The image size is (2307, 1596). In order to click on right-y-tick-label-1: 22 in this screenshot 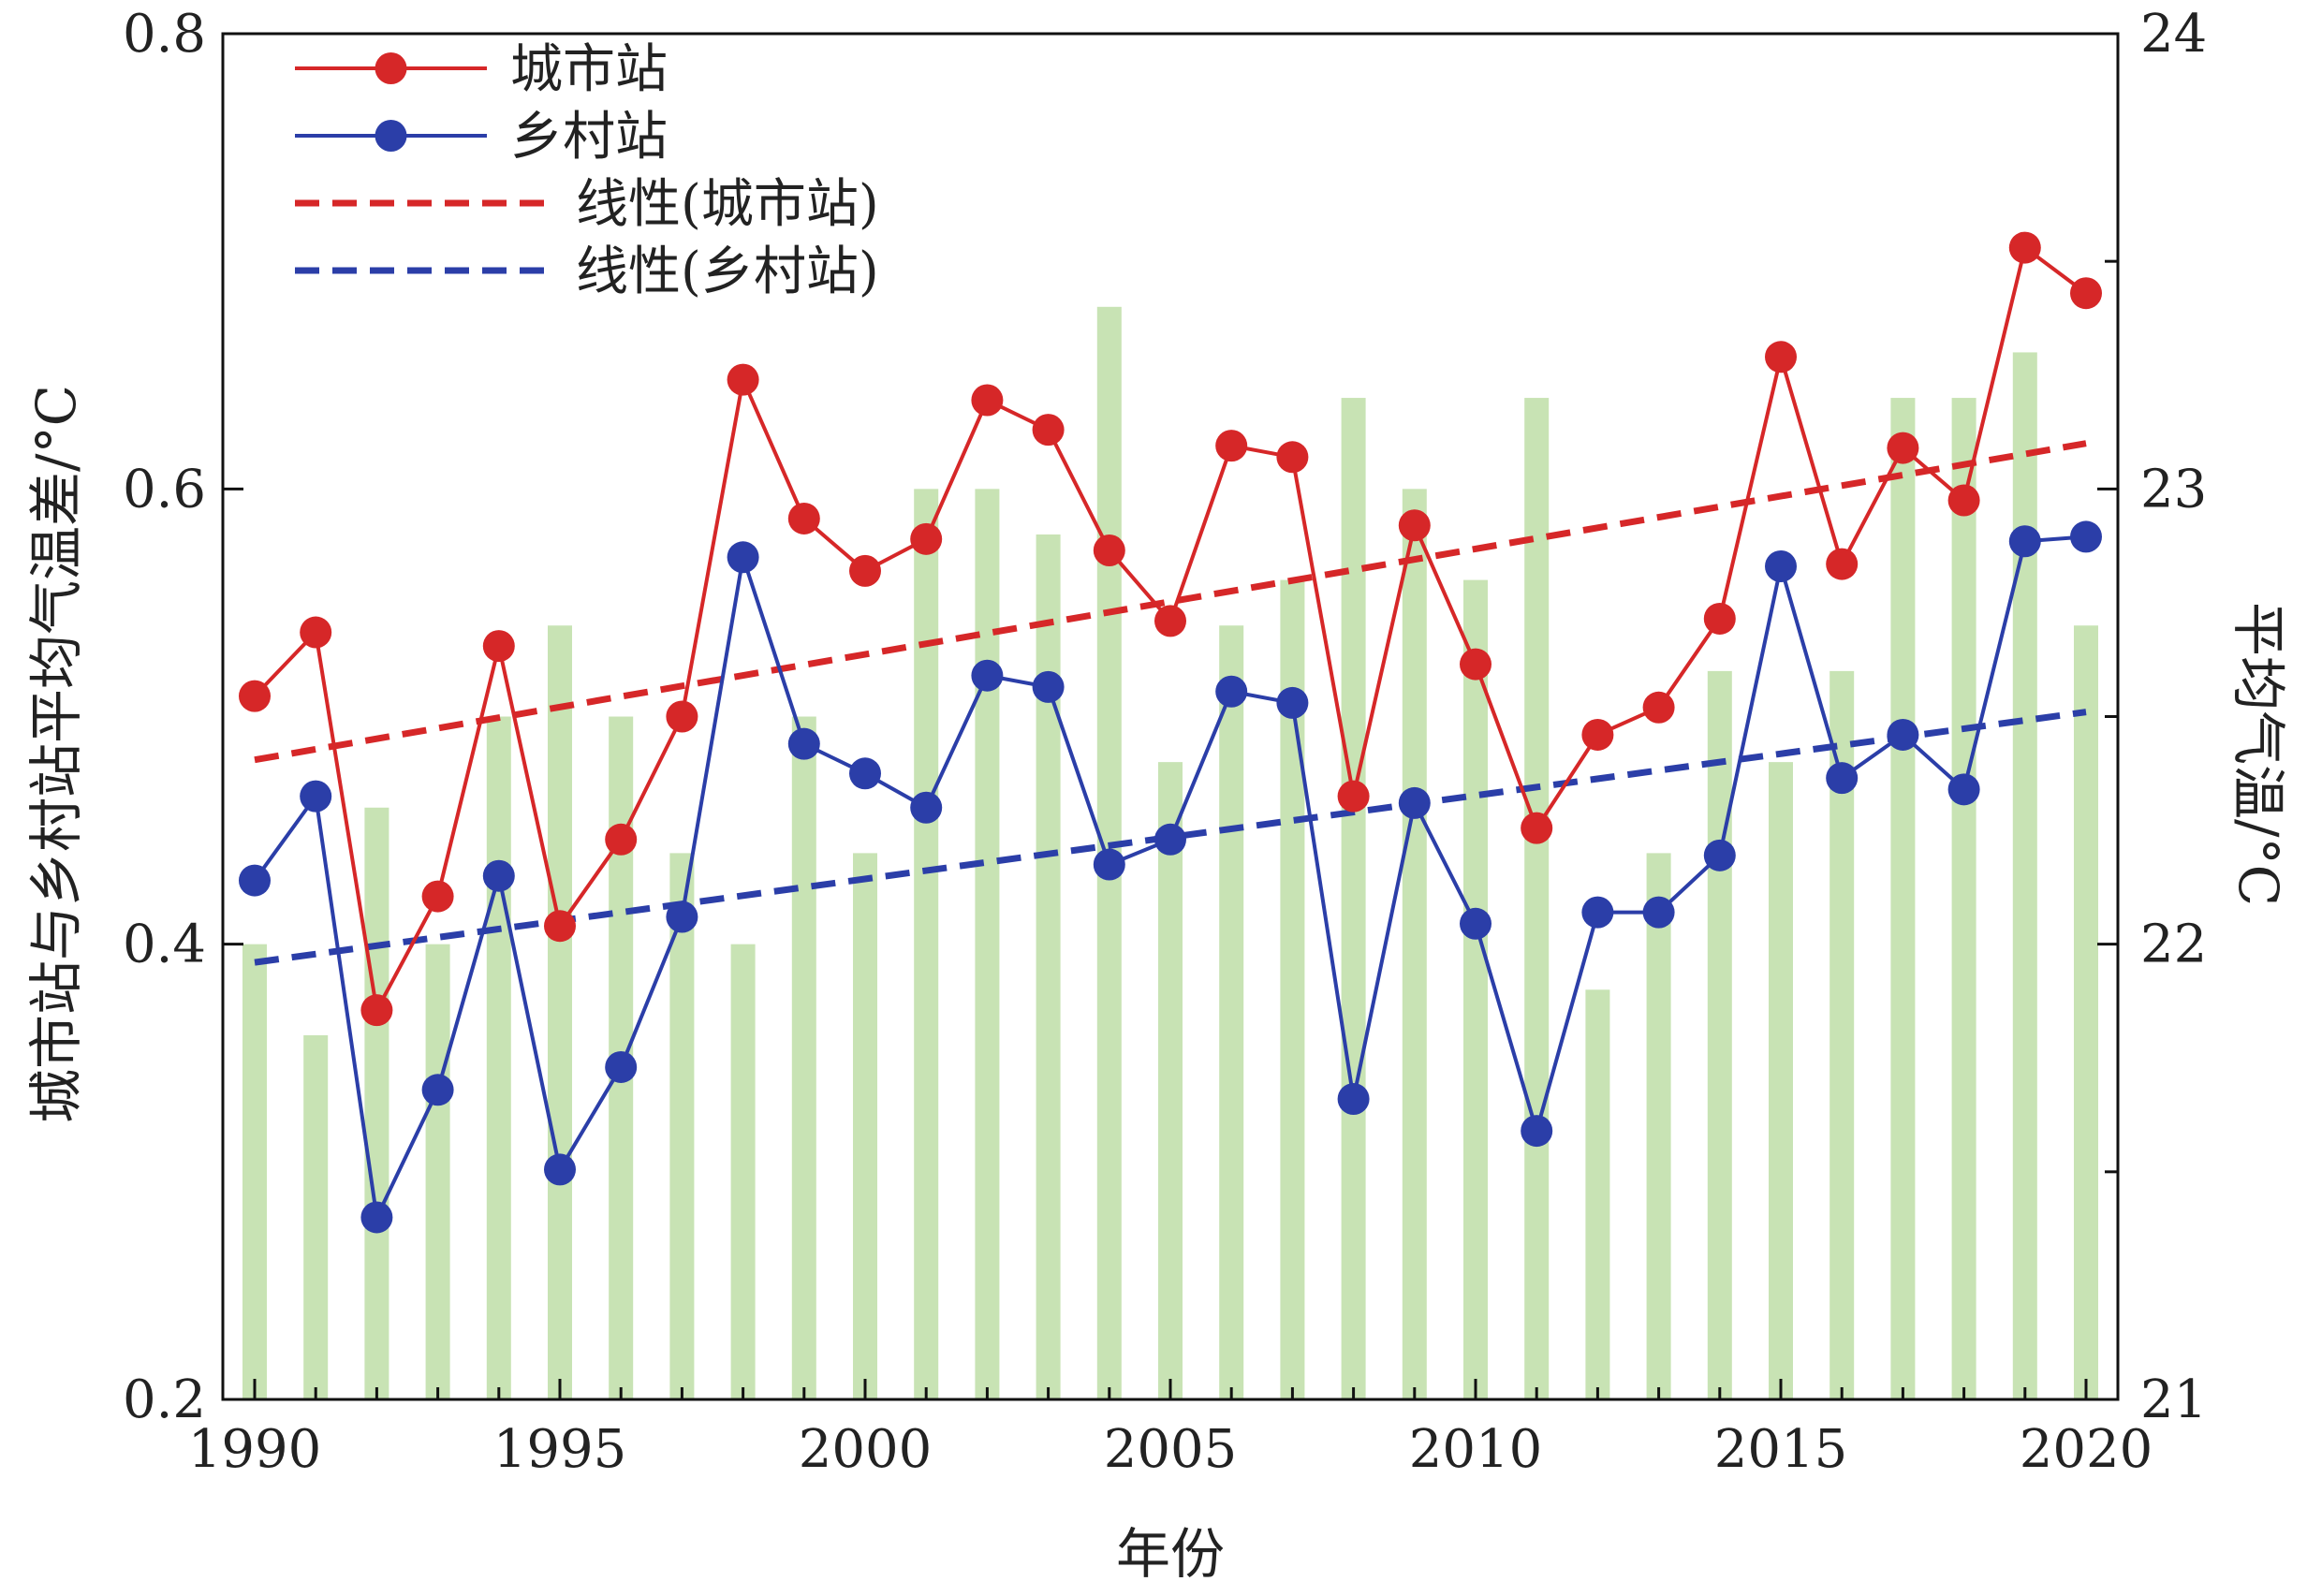, I will do `click(2173, 945)`.